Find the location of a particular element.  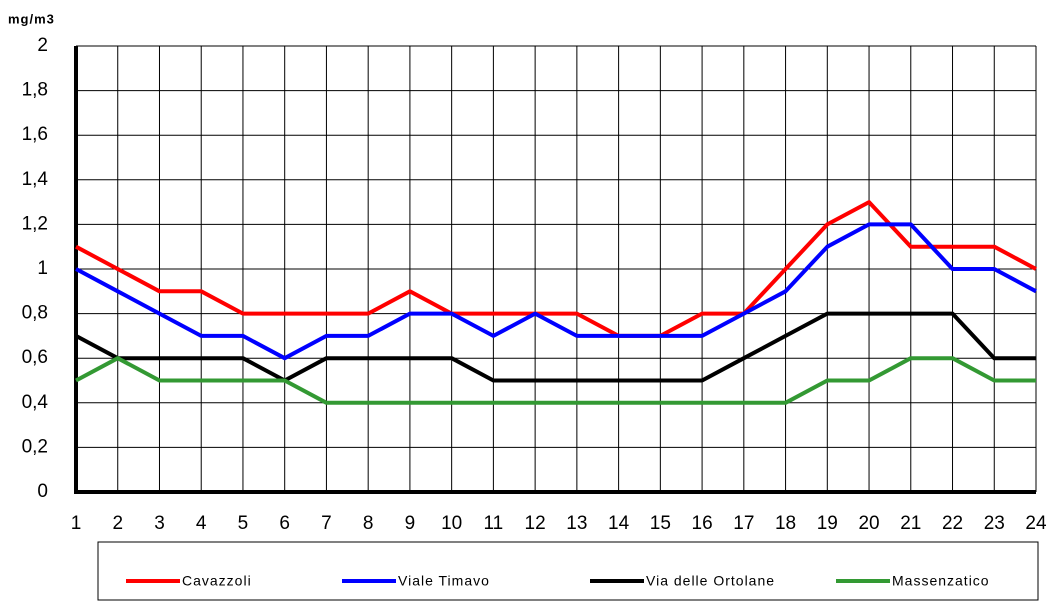

y-tick-label: 0 is located at coordinates (42, 491).